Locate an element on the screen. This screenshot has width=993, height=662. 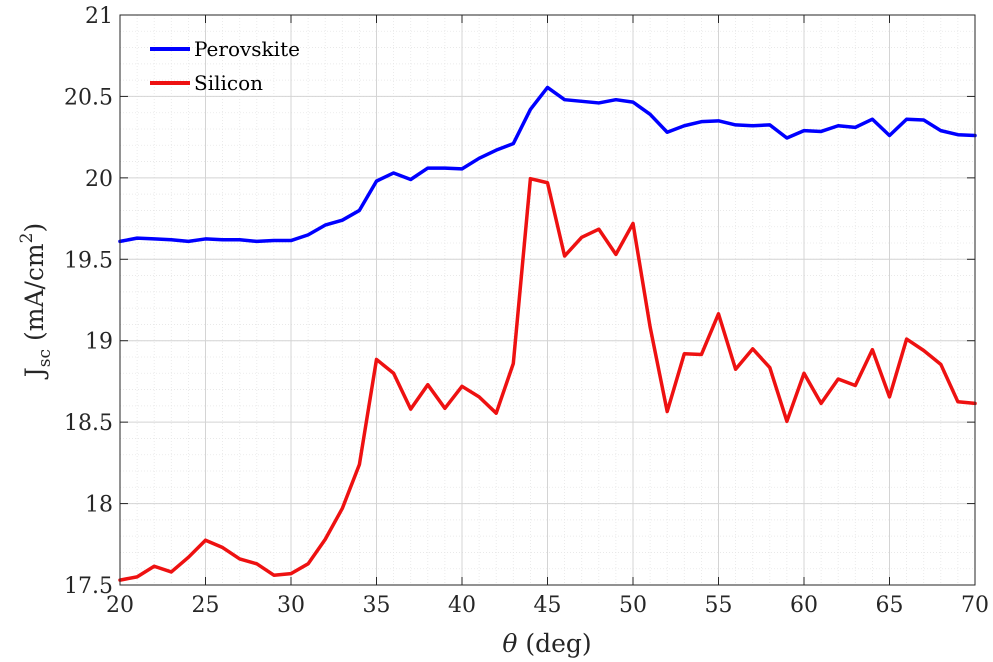
x-tick-label: 65 is located at coordinates (890, 605).